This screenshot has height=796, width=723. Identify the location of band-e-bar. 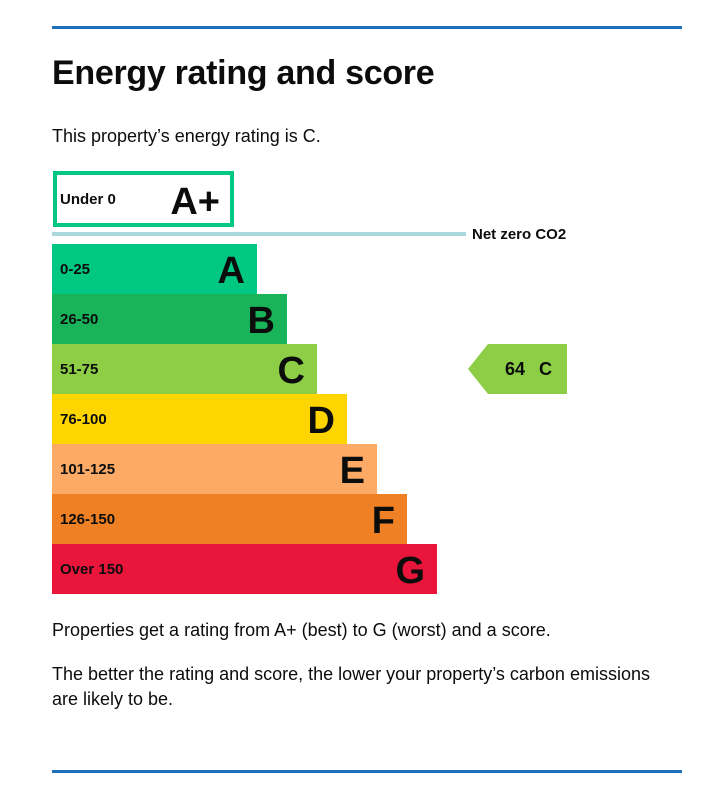
(214, 469).